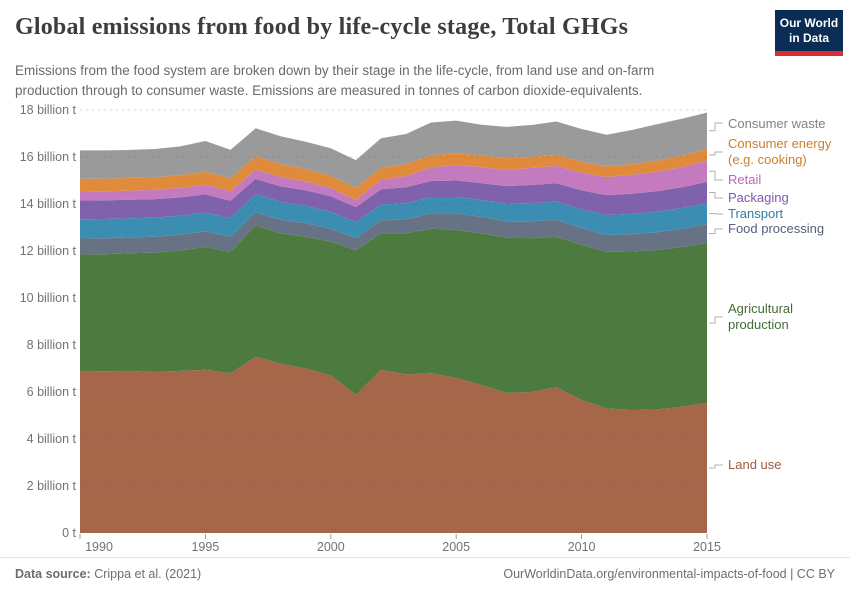 The height and width of the screenshot is (600, 850). I want to click on data-source-note: Data source: Crippa et al. (2021), so click(108, 574).